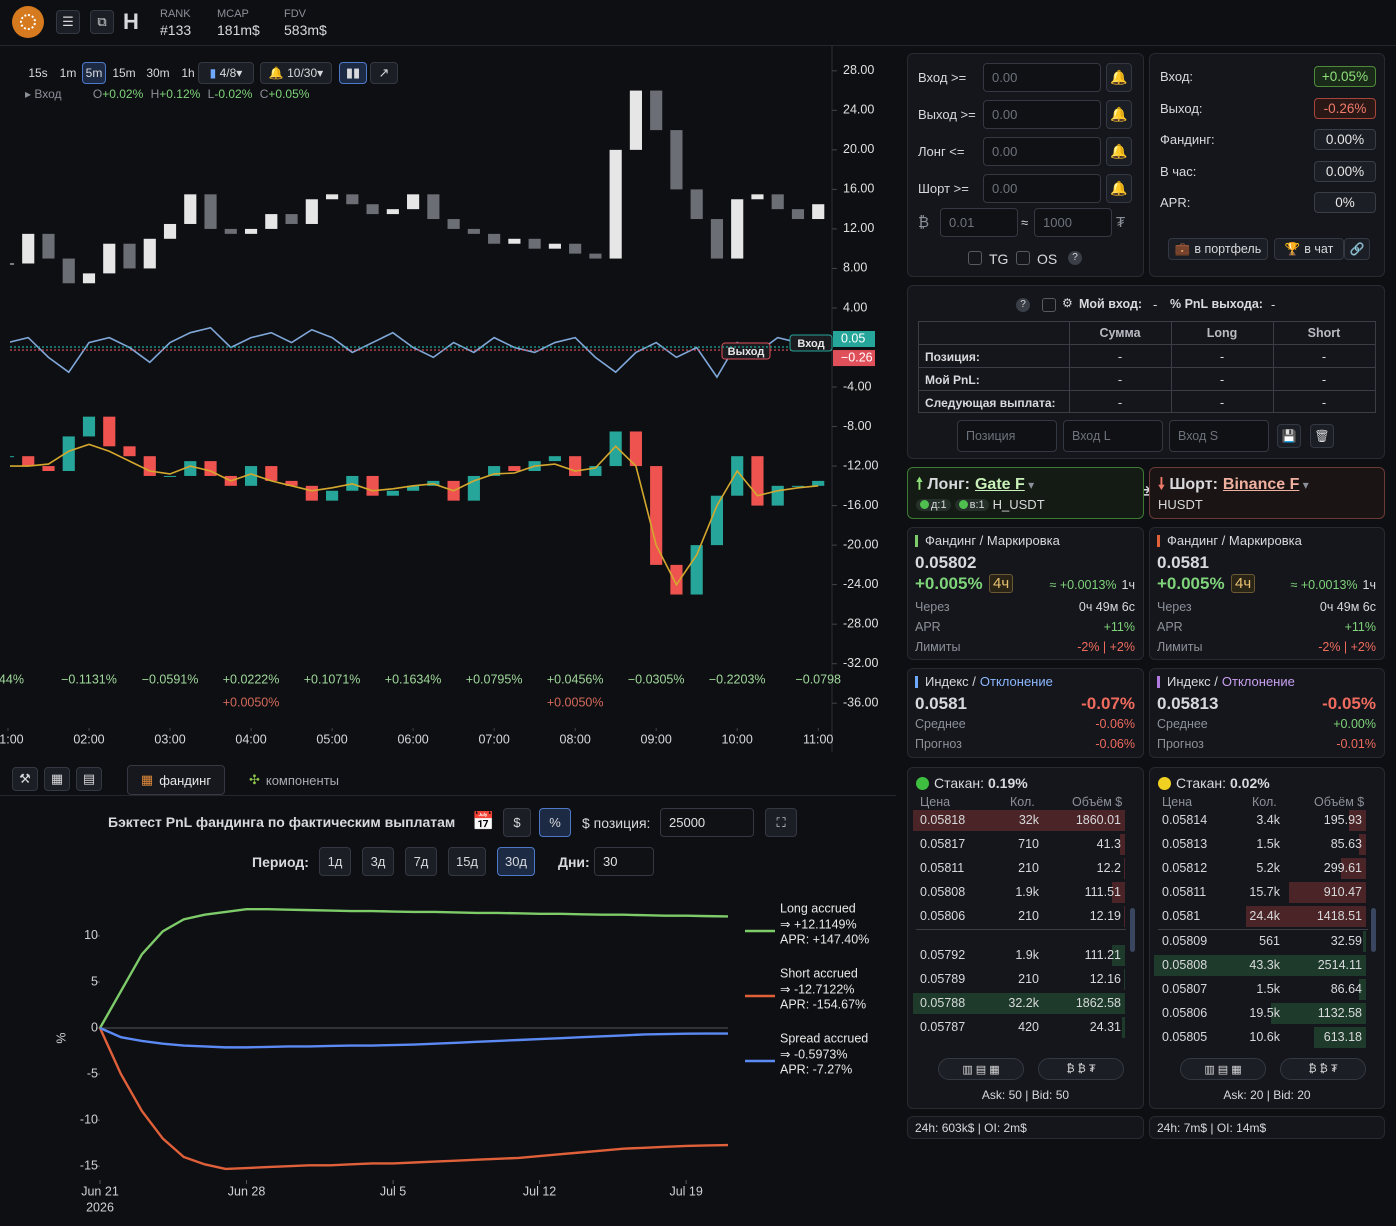 The height and width of the screenshot is (1226, 1396). What do you see at coordinates (781, 822) in the screenshot?
I see `fullscreen-button: ⛶` at bounding box center [781, 822].